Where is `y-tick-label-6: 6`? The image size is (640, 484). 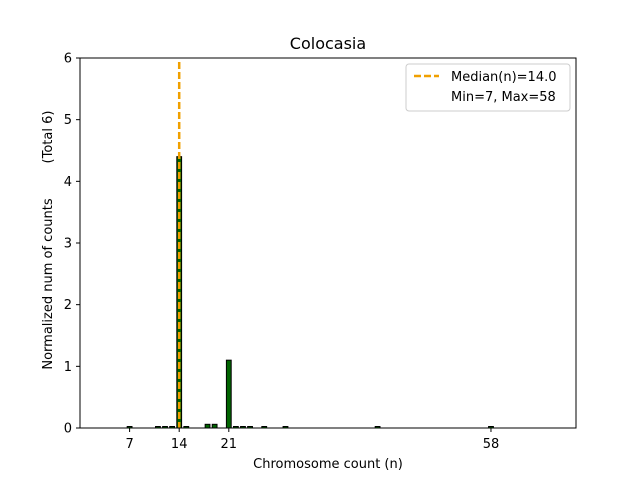
y-tick-label-6: 6 is located at coordinates (68, 59).